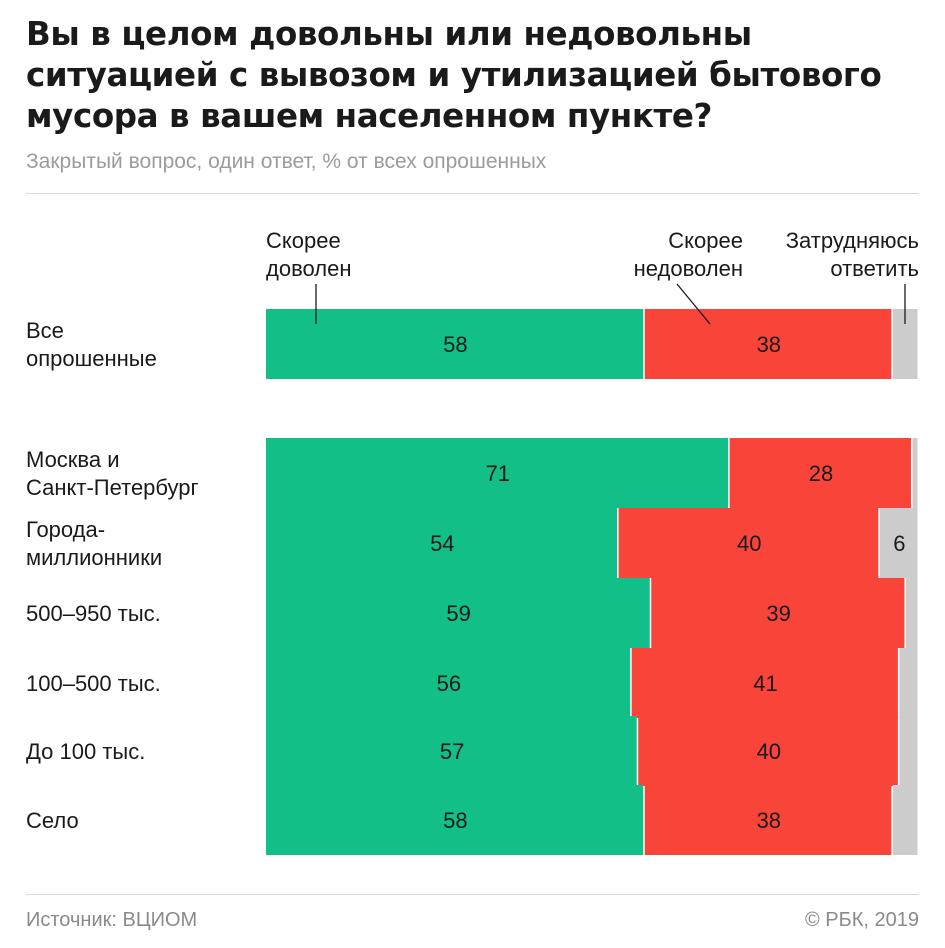  I want to click on category-label-4: 100–500 тыс., so click(93, 683).